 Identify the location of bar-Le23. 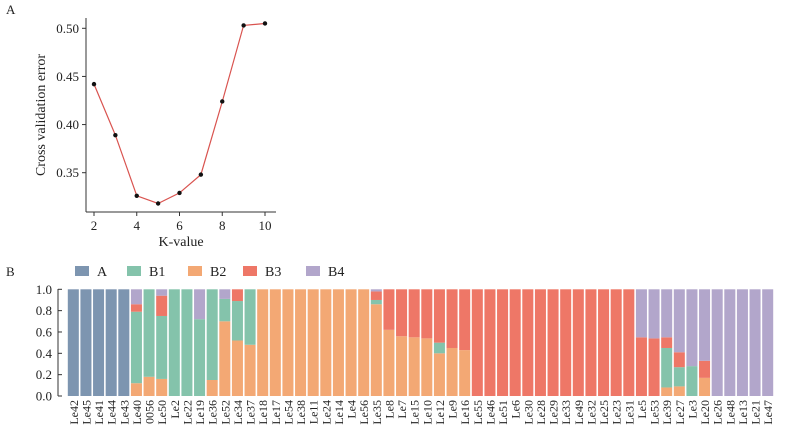
(616, 342).